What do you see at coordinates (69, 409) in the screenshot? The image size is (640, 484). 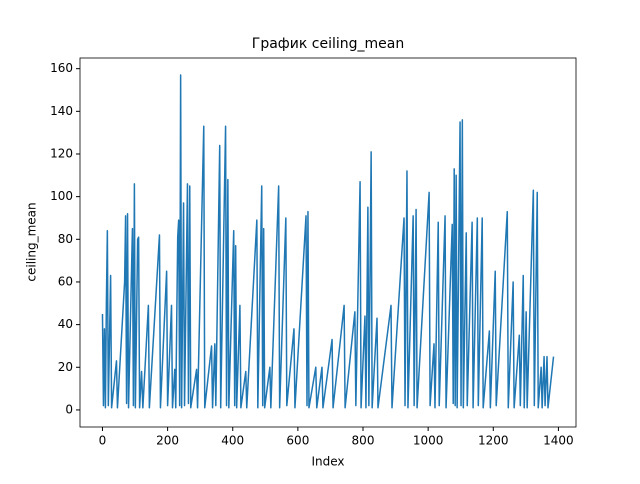 I see `y-tick-label: 0` at bounding box center [69, 409].